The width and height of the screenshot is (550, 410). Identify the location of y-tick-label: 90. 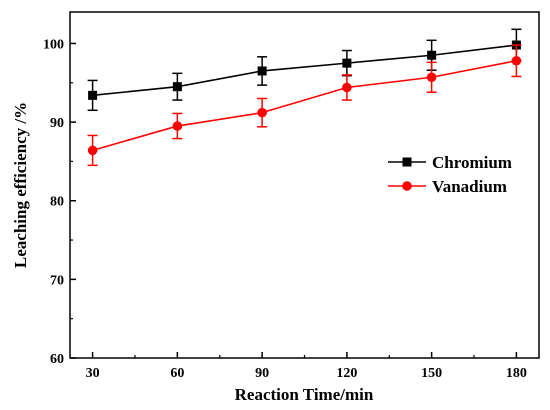
(57, 123).